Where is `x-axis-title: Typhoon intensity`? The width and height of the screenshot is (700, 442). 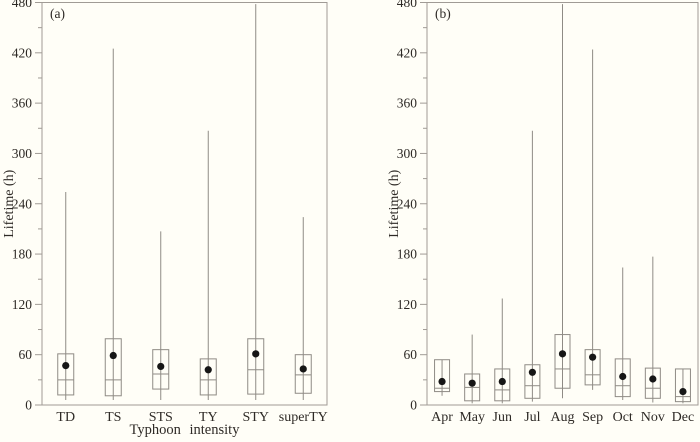 x-axis-title: Typhoon intensity is located at coordinates (185, 429).